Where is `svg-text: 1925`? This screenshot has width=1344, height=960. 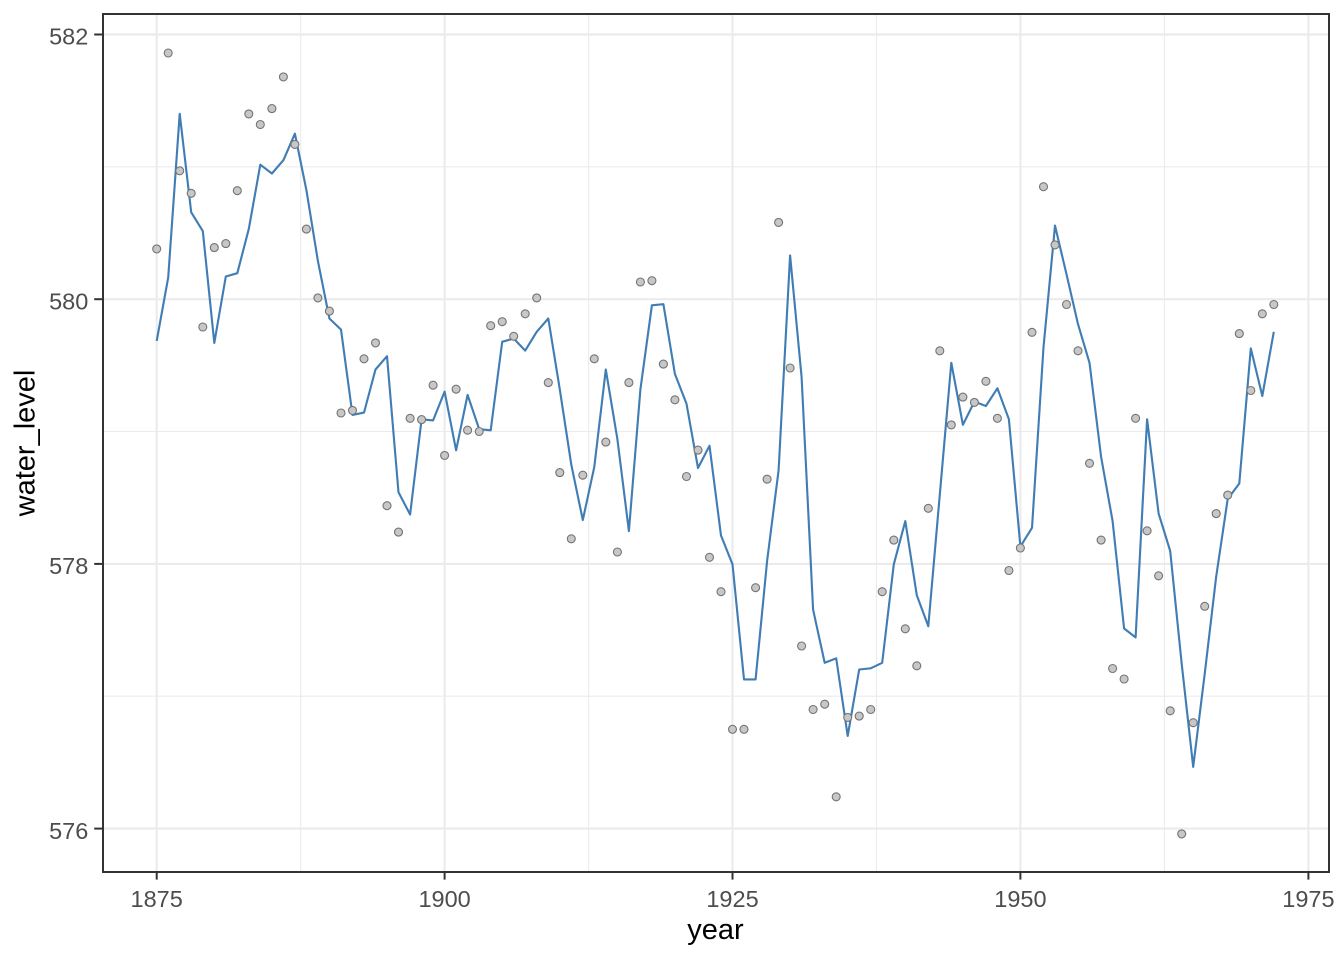
svg-text: 1925 is located at coordinates (732, 899).